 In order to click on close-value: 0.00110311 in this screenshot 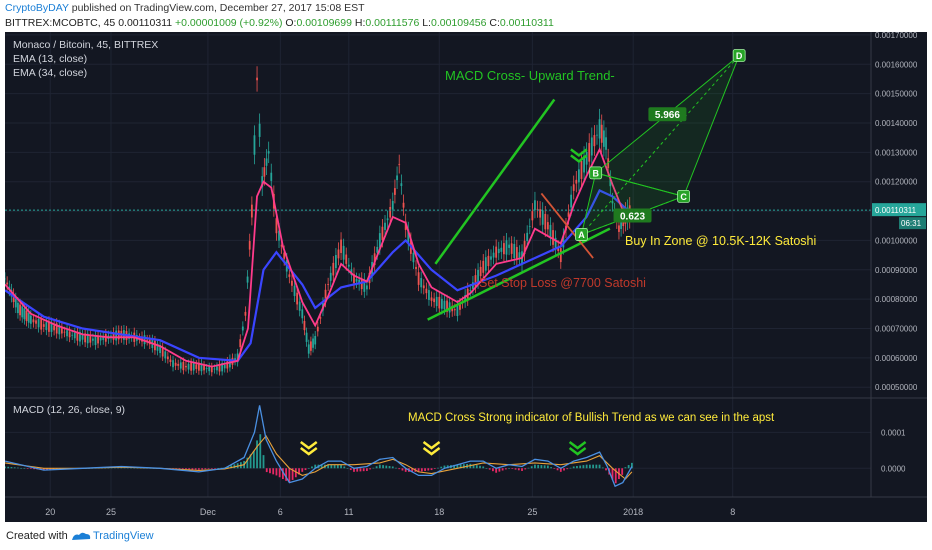, I will do `click(526, 23)`.